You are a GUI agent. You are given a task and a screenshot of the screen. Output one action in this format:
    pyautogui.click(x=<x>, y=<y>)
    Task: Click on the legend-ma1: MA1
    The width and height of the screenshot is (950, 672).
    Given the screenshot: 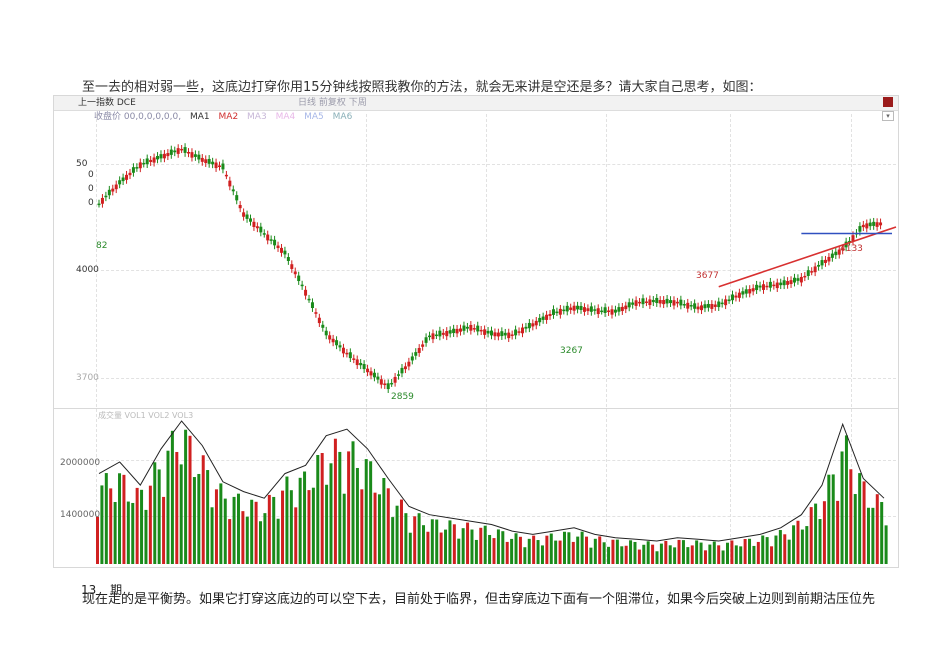 What is the action you would take?
    pyautogui.click(x=199, y=117)
    